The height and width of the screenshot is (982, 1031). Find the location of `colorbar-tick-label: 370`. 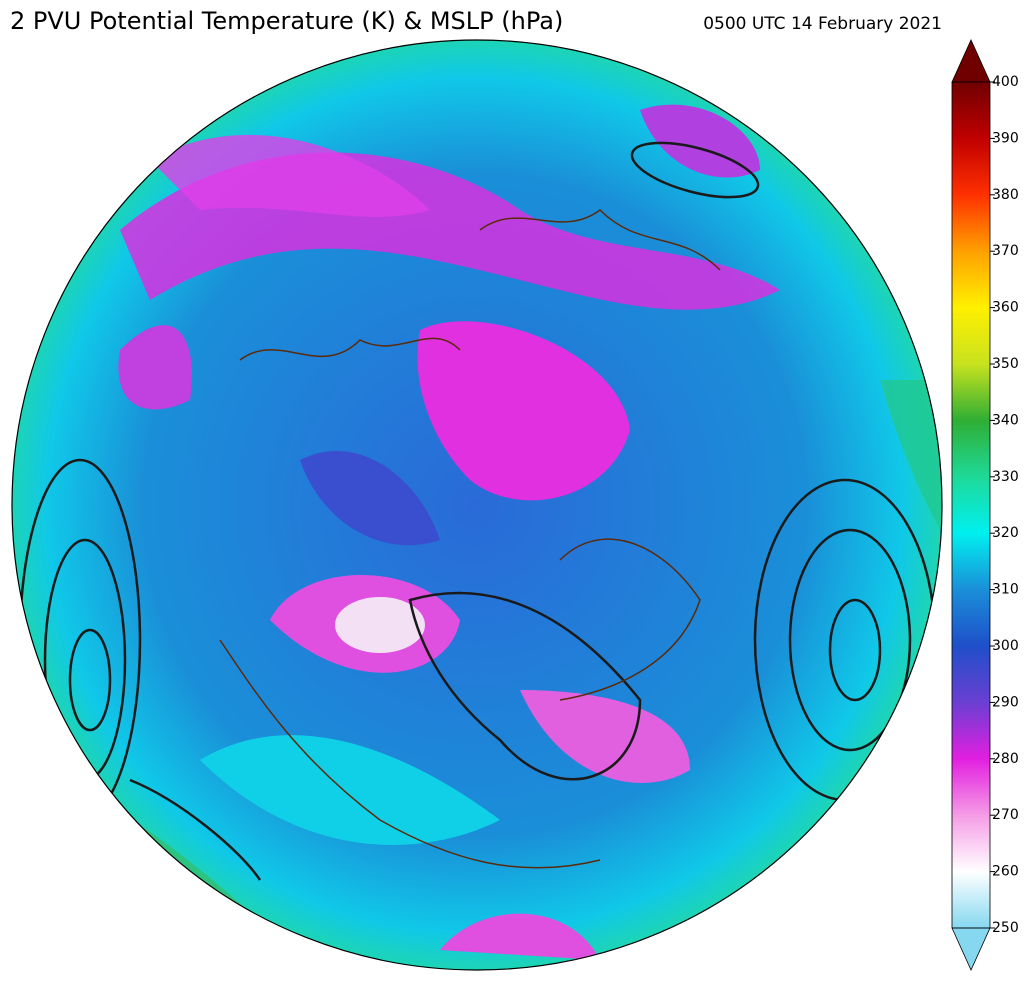

colorbar-tick-label: 370 is located at coordinates (1005, 251).